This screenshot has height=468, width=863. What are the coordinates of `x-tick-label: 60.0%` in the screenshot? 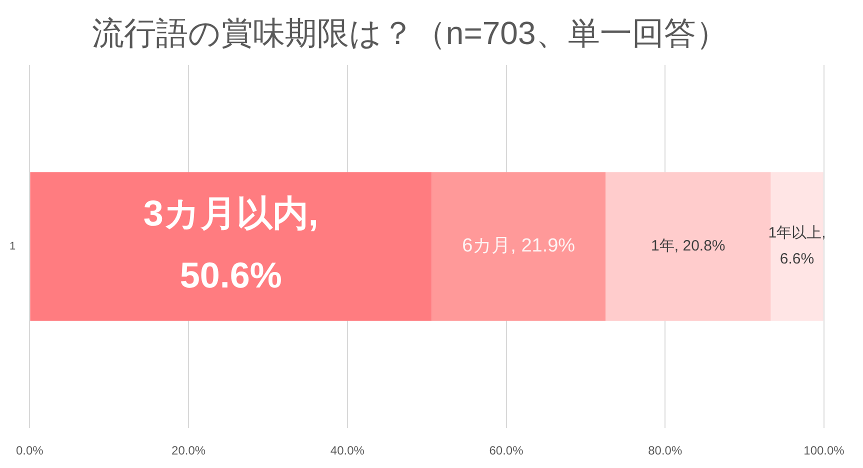 It's located at (506, 451).